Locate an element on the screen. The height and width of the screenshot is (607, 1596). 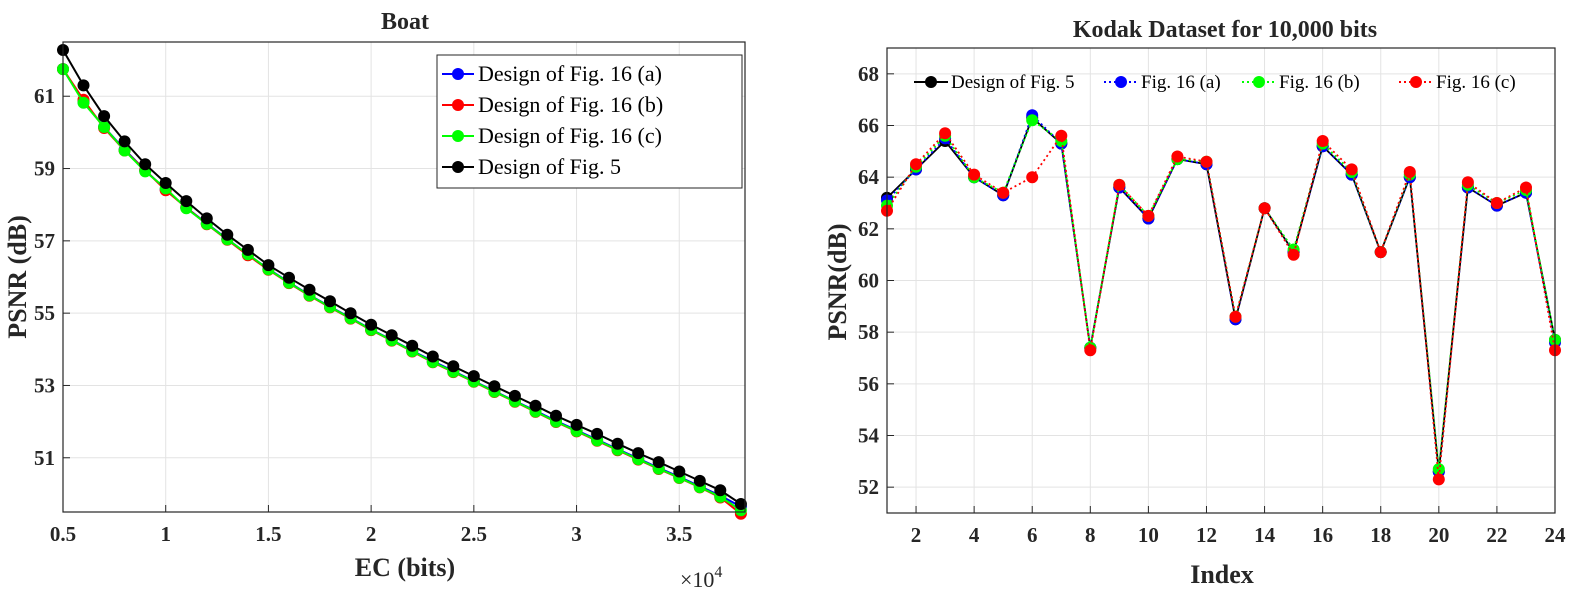
legend-label: Design of Fig. 16 (c) is located at coordinates (570, 135).